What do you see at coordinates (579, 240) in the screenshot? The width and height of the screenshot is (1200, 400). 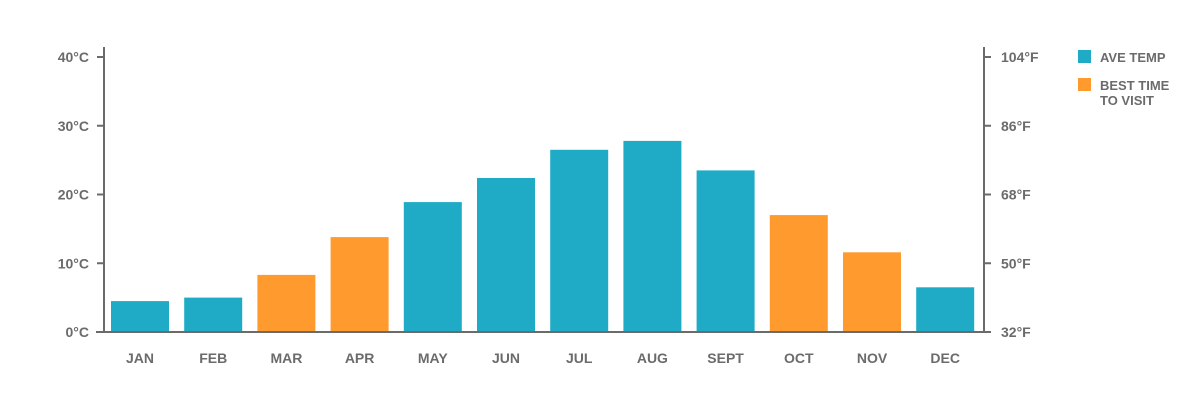 I see `bar-jul` at bounding box center [579, 240].